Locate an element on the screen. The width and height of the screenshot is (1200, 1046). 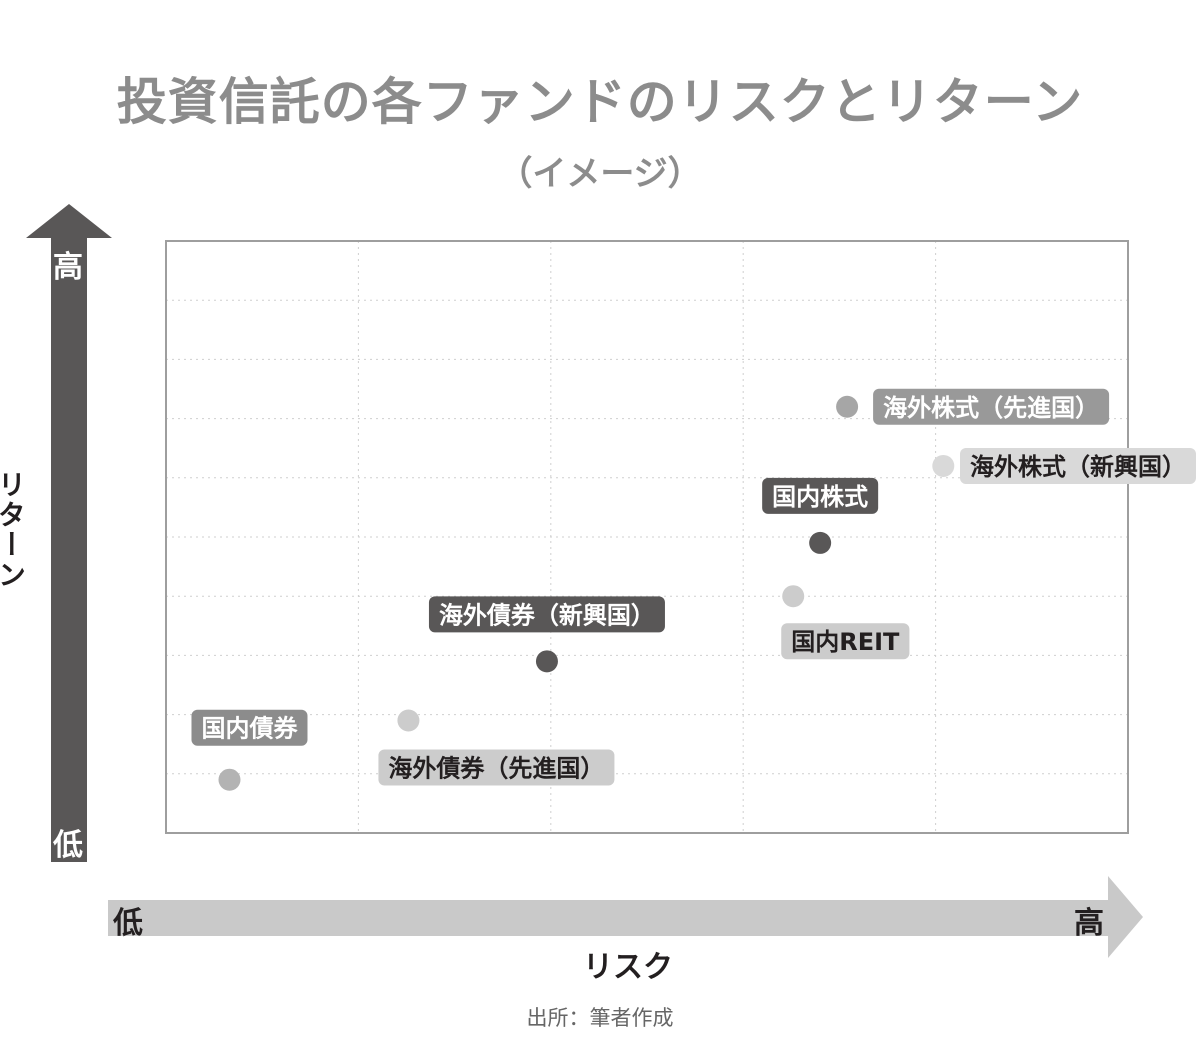
label-text: 海外債券（新興国） is located at coordinates (547, 615).